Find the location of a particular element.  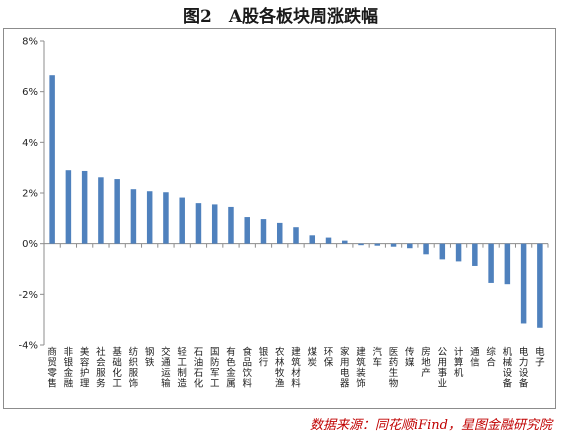

data-source-note: 数据来源：同花顺iFind，星图金融研究院 is located at coordinates (430, 425).